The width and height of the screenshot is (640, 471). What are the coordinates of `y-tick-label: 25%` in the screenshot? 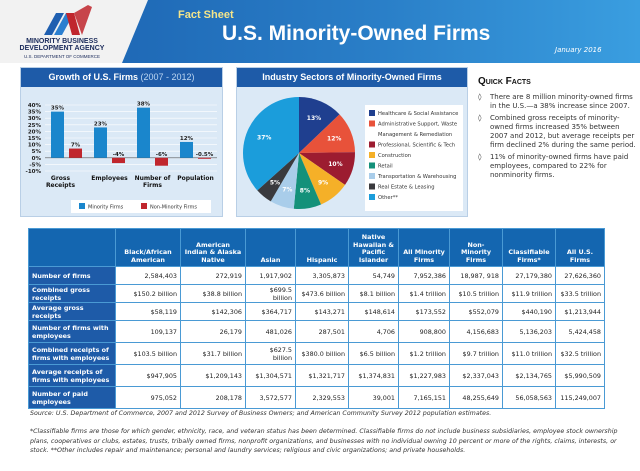 It's located at (35, 126).